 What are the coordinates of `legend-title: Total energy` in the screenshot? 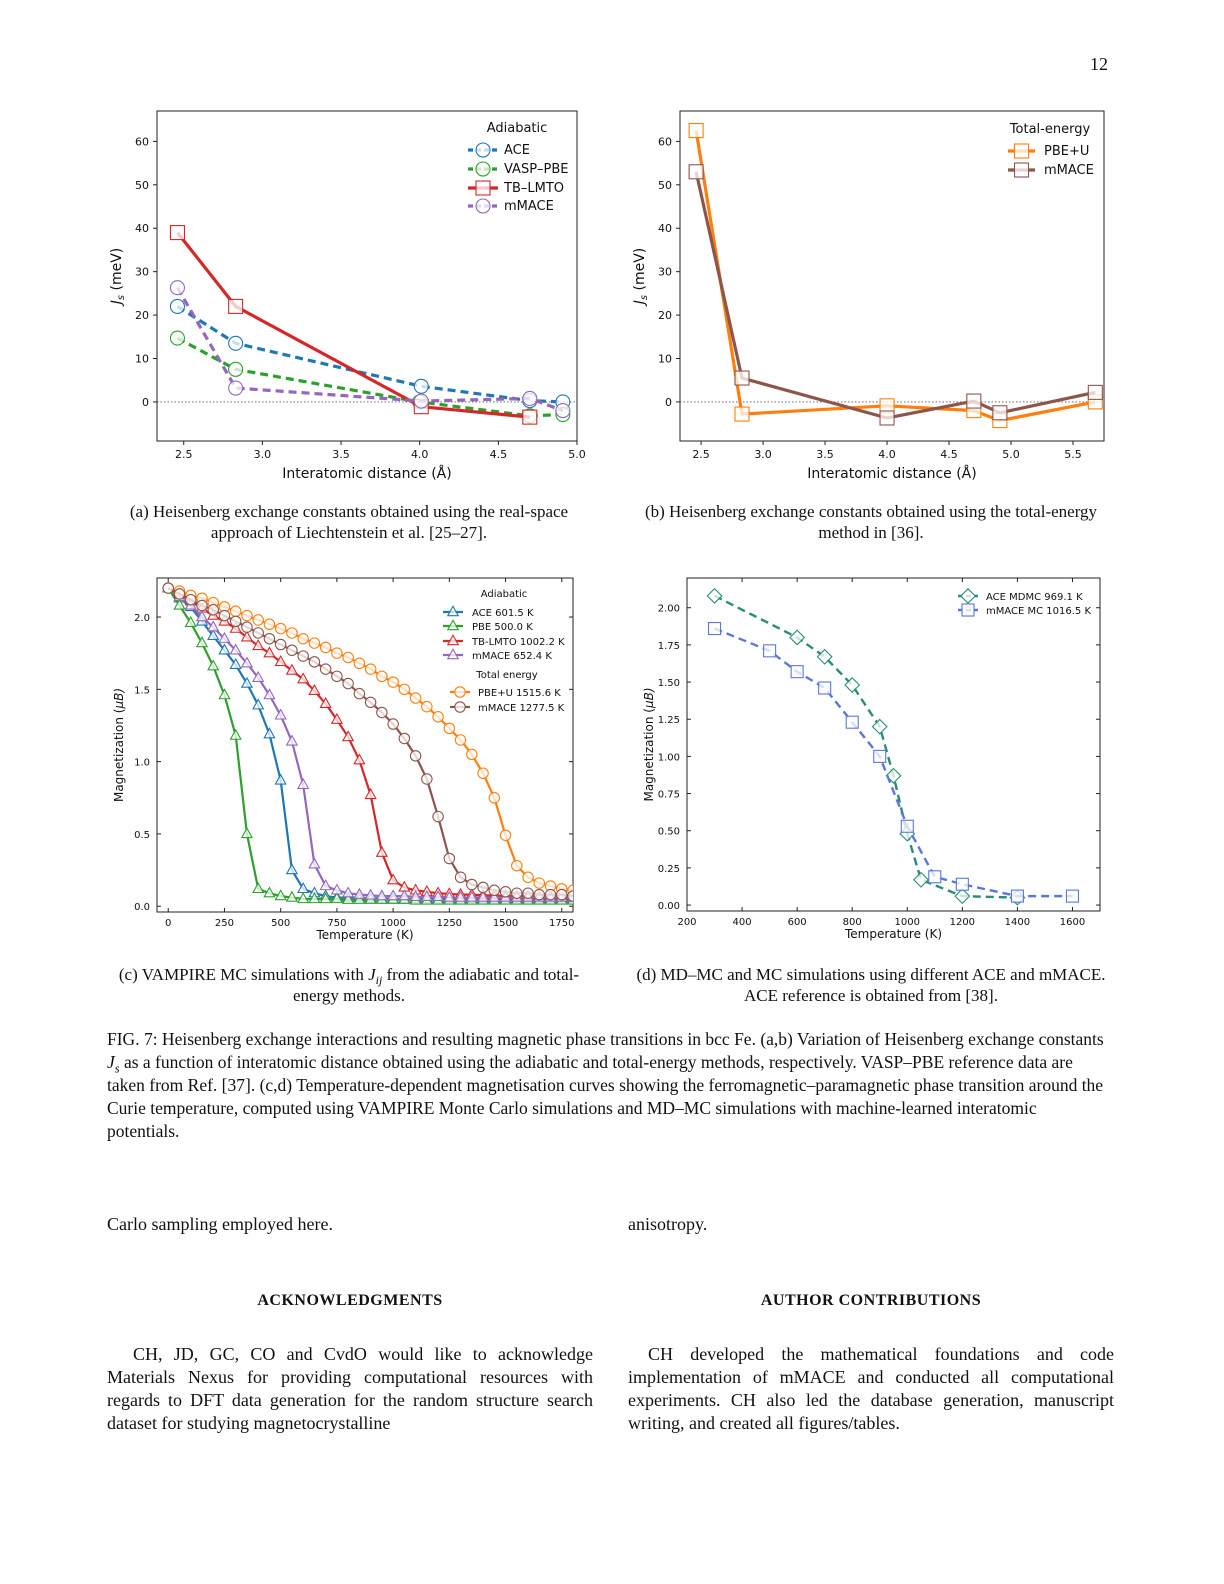 It's located at (506, 675).